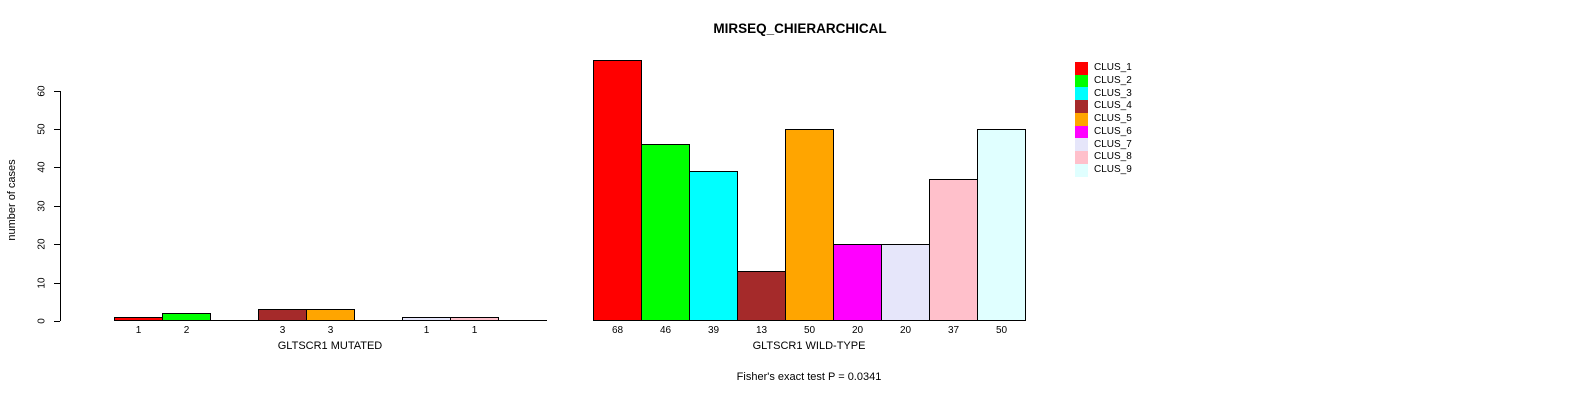 This screenshot has width=1590, height=400. What do you see at coordinates (809, 346) in the screenshot?
I see `x-axis-label-wildtype: GLTSCR1 WILD-TYPE` at bounding box center [809, 346].